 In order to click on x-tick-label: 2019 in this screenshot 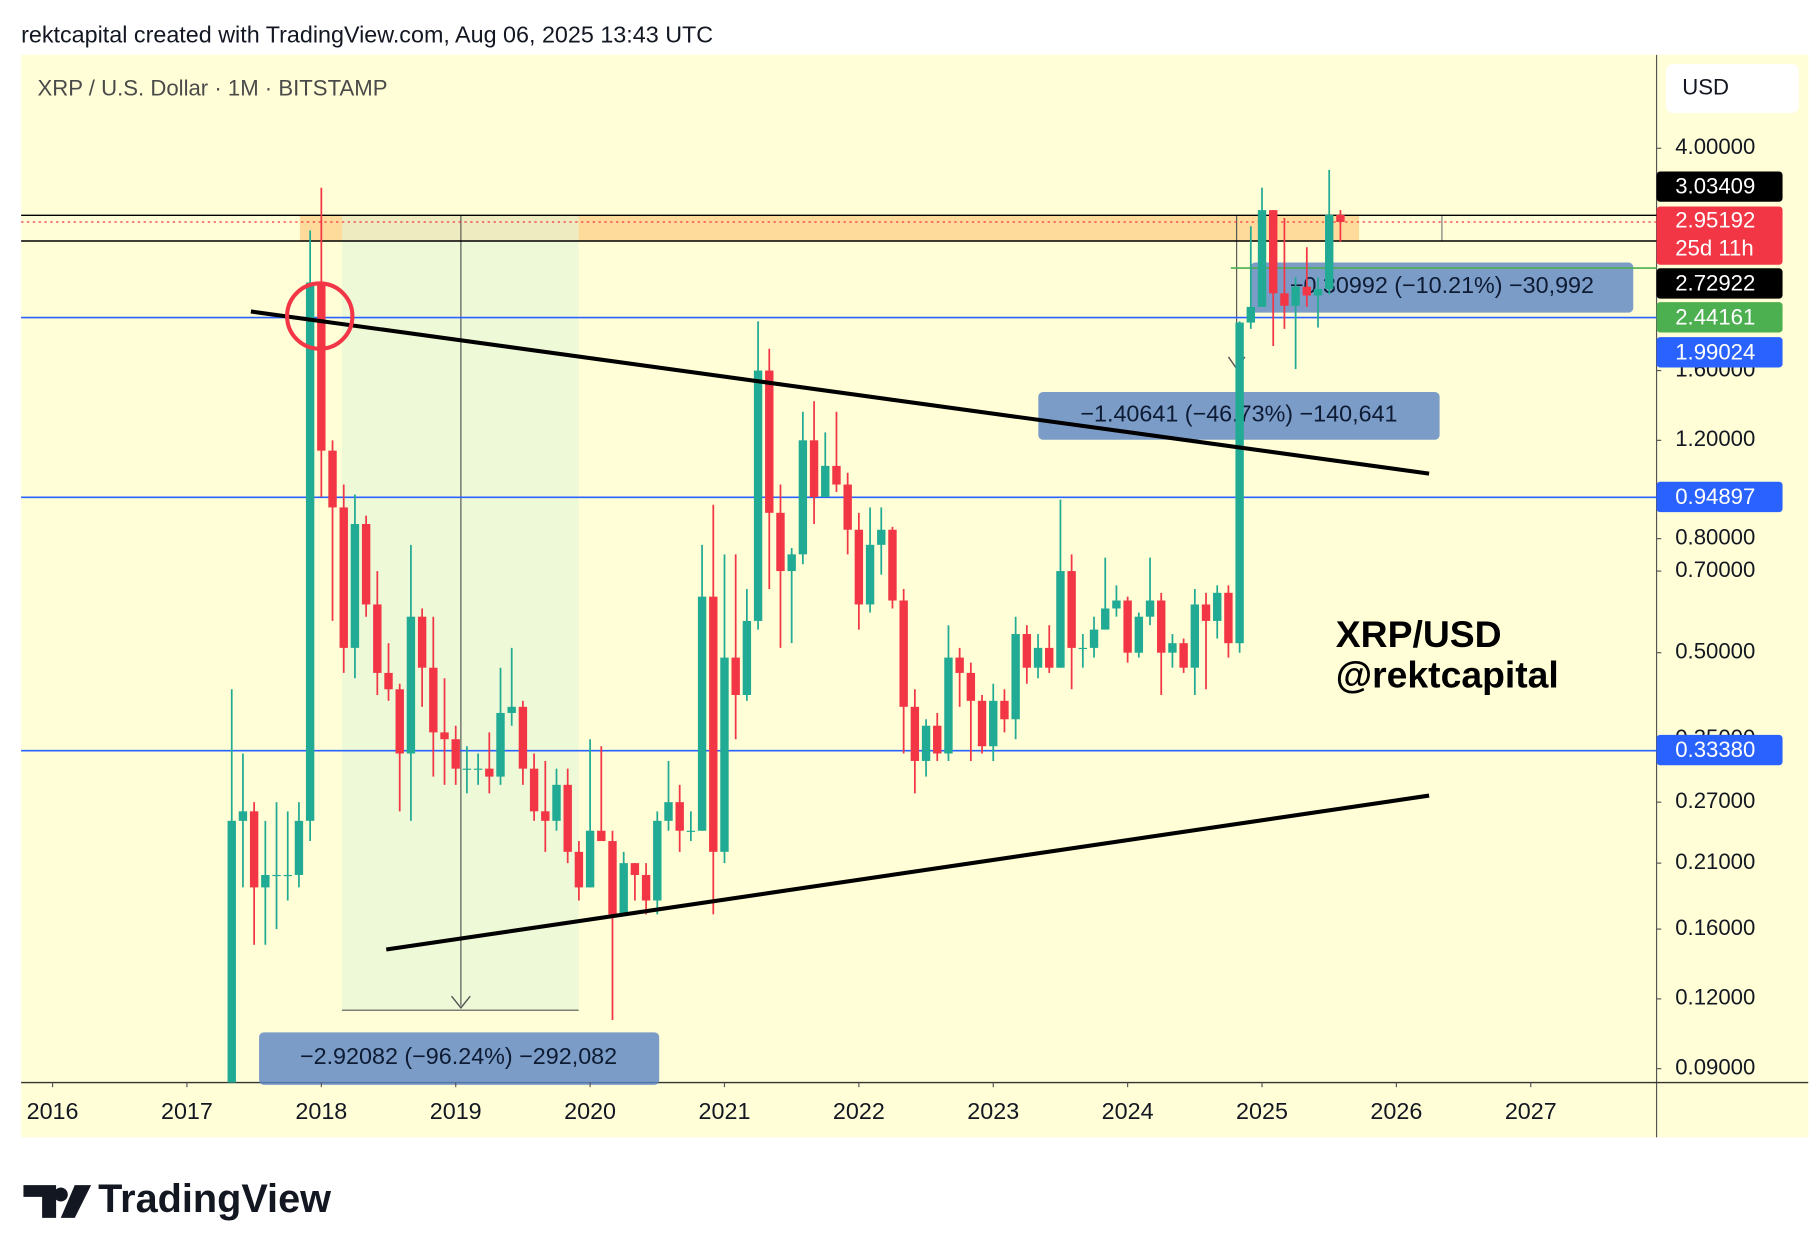, I will do `click(456, 1111)`.